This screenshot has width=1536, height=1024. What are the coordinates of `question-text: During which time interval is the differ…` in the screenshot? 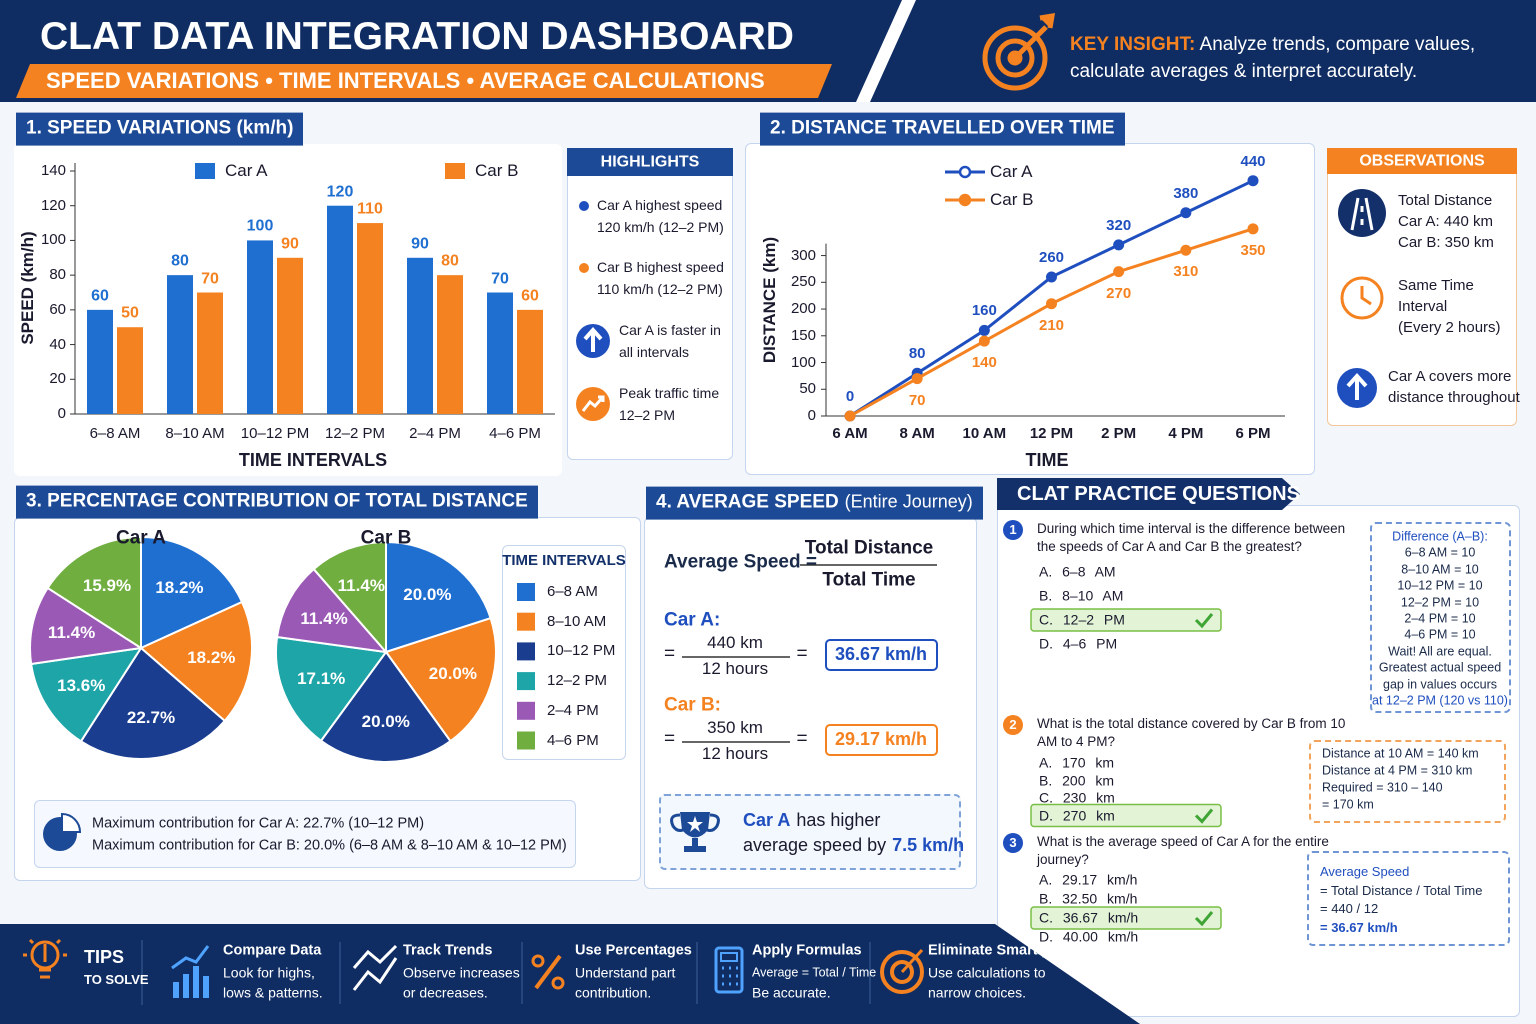 It's located at (1191, 537).